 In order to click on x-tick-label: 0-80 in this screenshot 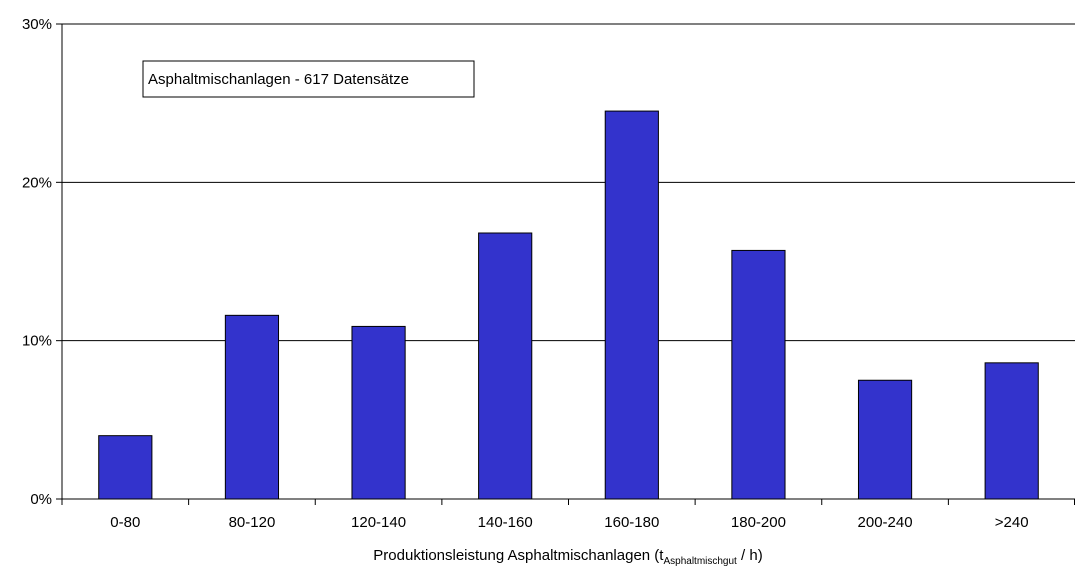, I will do `click(125, 522)`.